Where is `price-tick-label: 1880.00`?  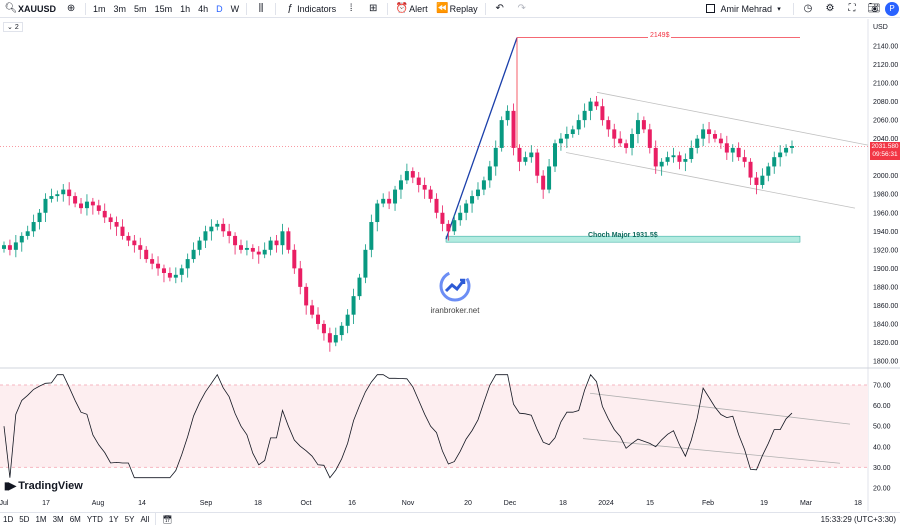
price-tick-label: 1880.00 is located at coordinates (885, 287).